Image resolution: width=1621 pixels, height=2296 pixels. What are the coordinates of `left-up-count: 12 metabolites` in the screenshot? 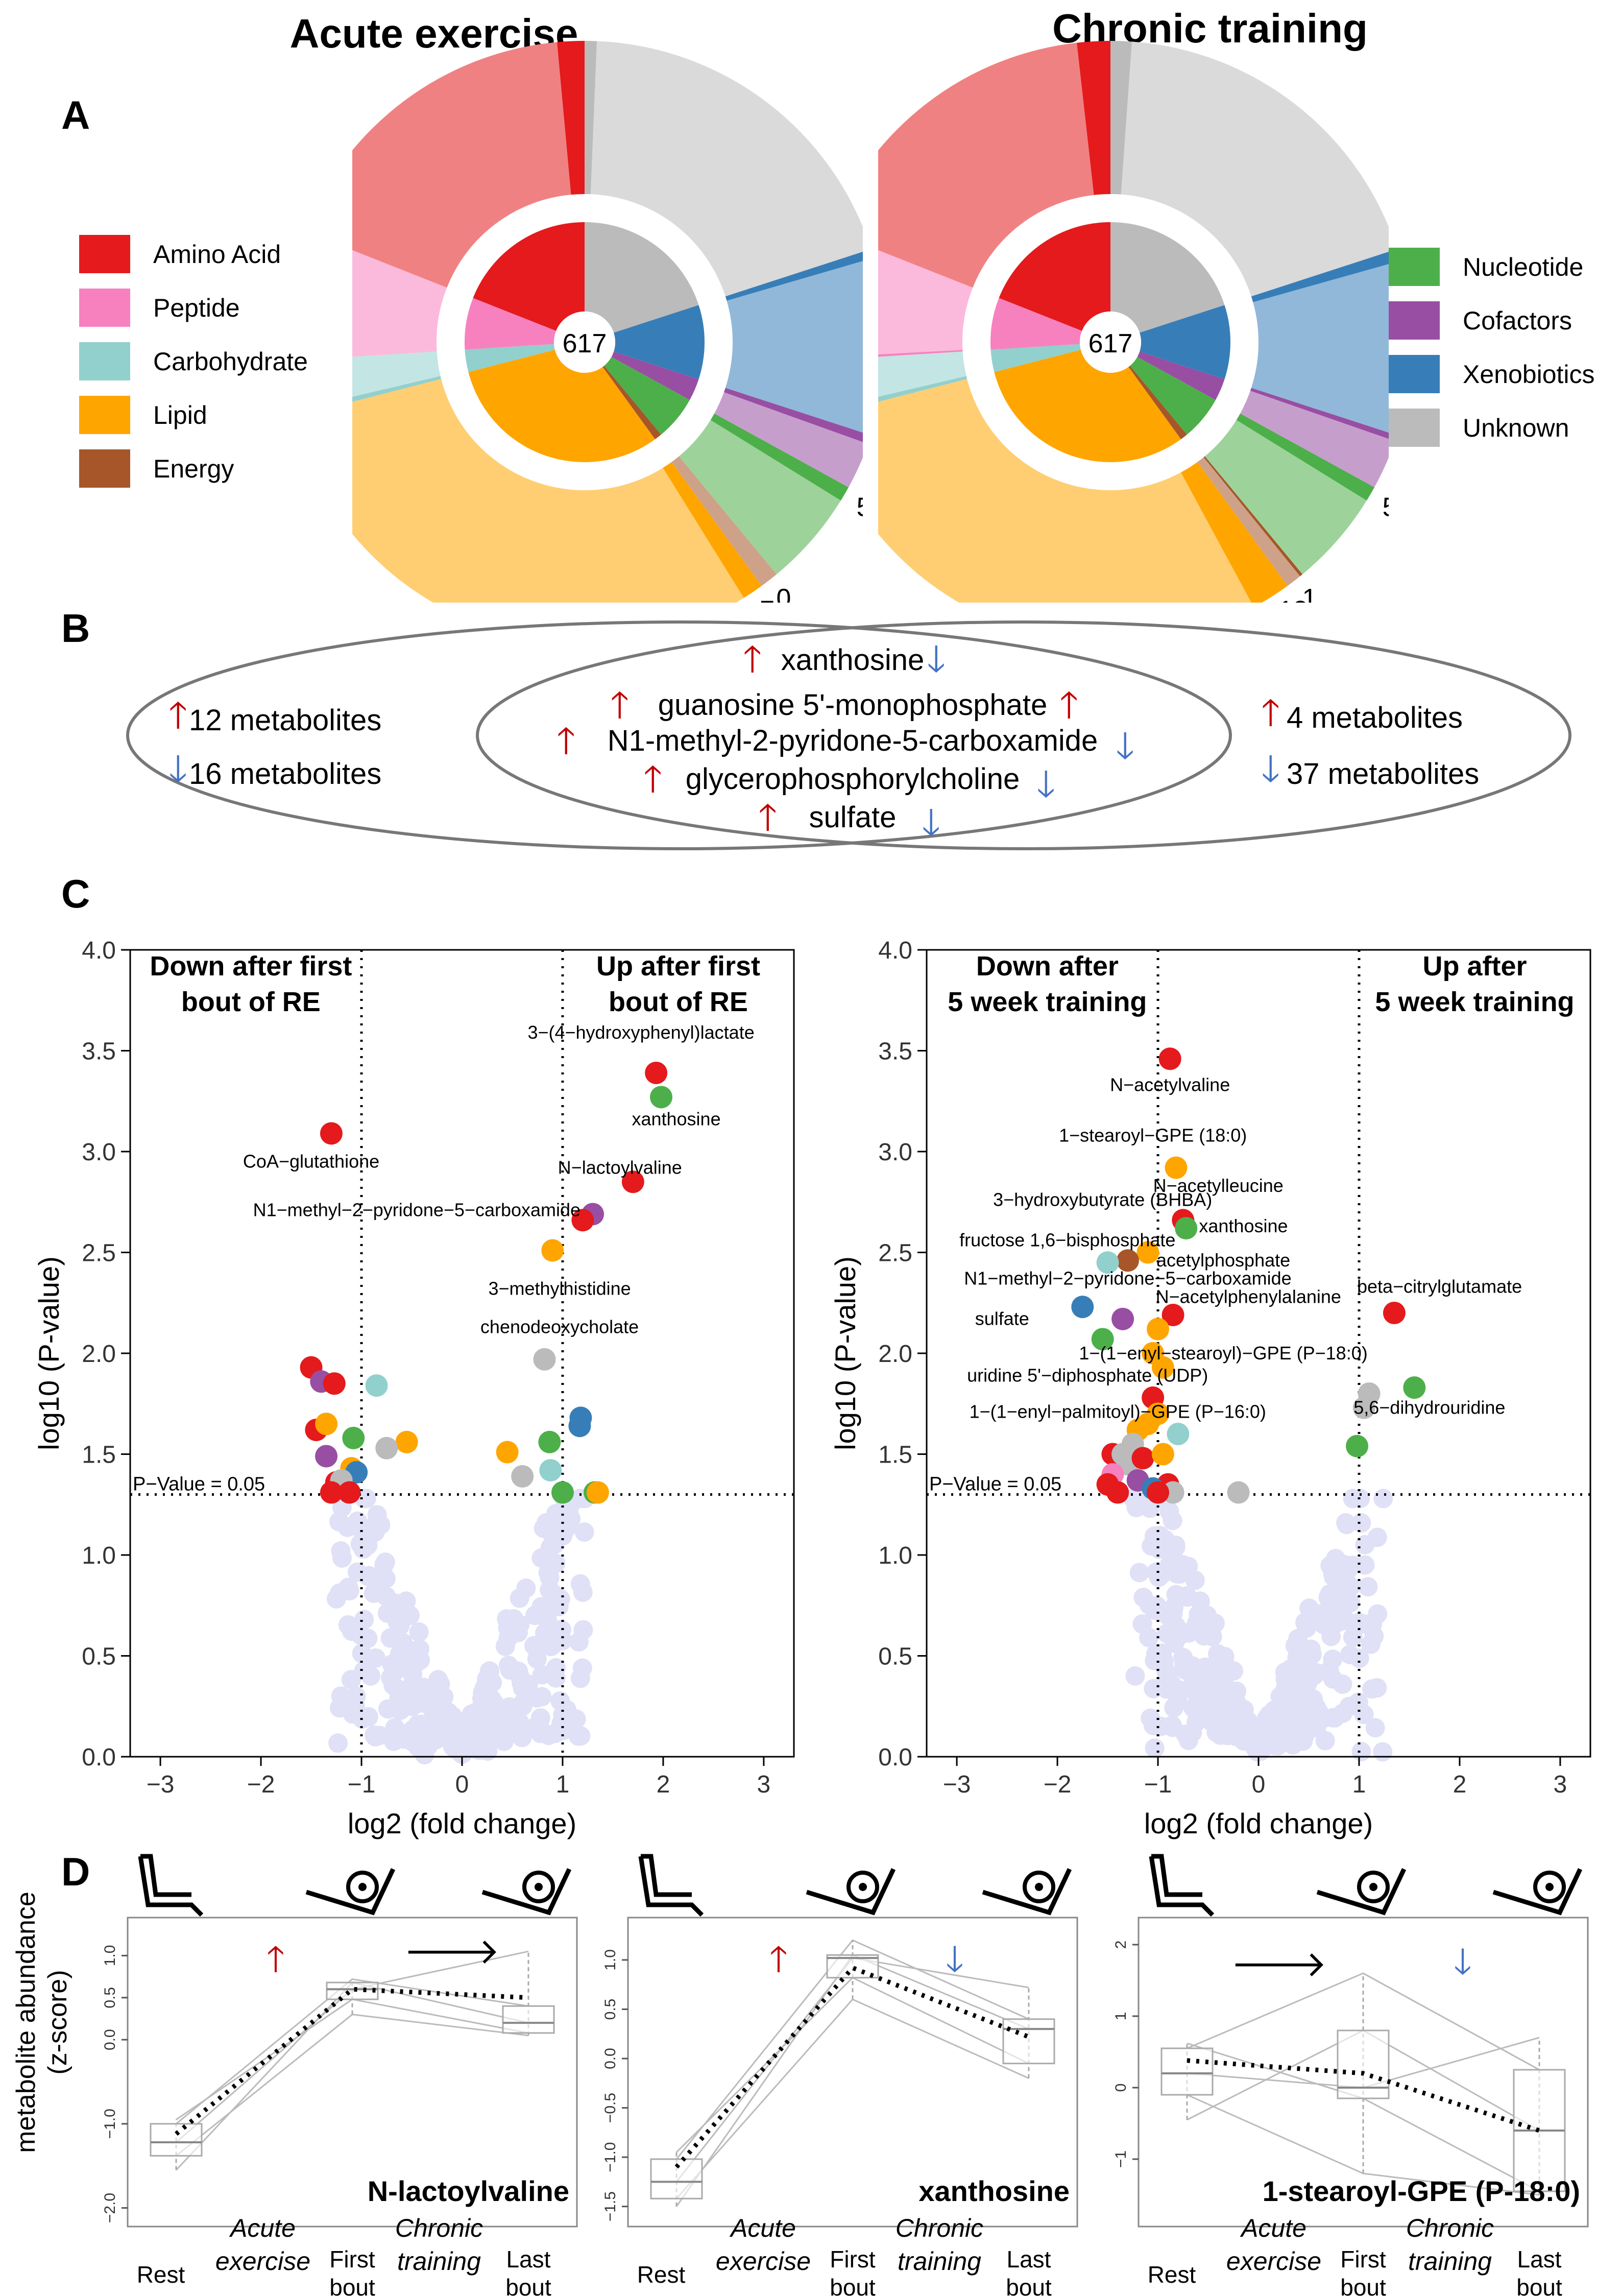 It's located at (285, 720).